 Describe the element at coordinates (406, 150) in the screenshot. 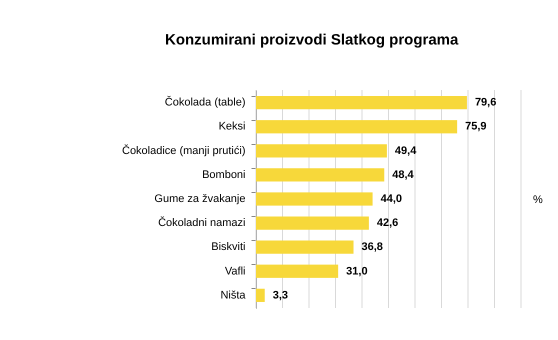

I see `data-label: 49,4` at that location.